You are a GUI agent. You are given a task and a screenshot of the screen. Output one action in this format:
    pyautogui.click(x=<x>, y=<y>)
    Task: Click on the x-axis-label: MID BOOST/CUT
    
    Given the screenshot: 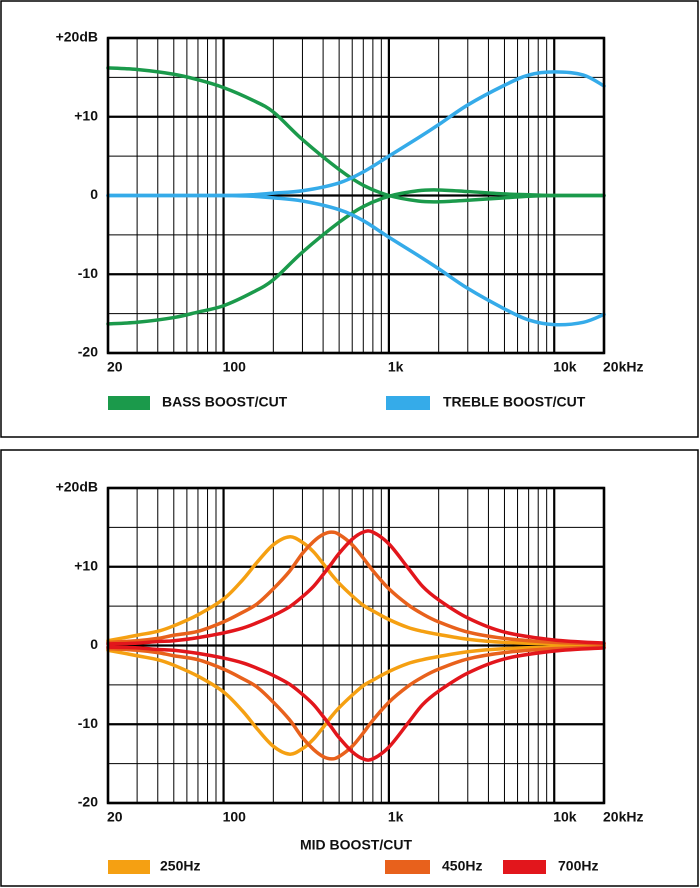 What is the action you would take?
    pyautogui.click(x=356, y=845)
    